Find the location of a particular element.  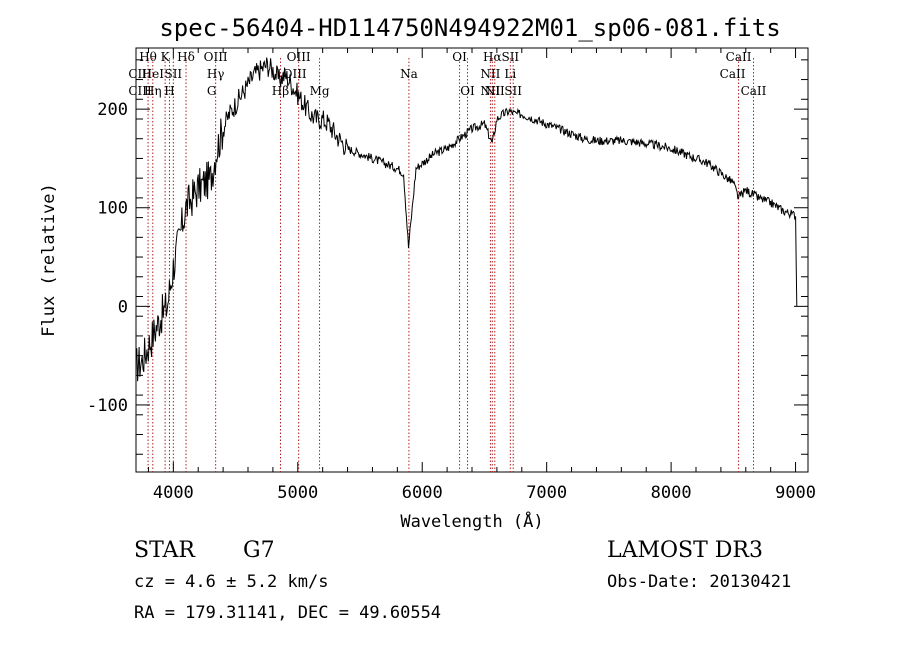

x-tick-label: 6000 is located at coordinates (422, 493).